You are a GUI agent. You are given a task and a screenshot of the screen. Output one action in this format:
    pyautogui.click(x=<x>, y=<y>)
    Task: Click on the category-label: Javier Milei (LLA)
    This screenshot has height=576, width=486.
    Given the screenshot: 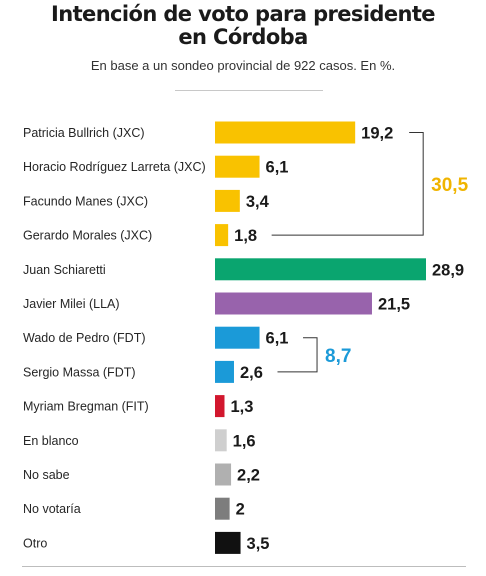 What is the action you would take?
    pyautogui.click(x=71, y=304)
    